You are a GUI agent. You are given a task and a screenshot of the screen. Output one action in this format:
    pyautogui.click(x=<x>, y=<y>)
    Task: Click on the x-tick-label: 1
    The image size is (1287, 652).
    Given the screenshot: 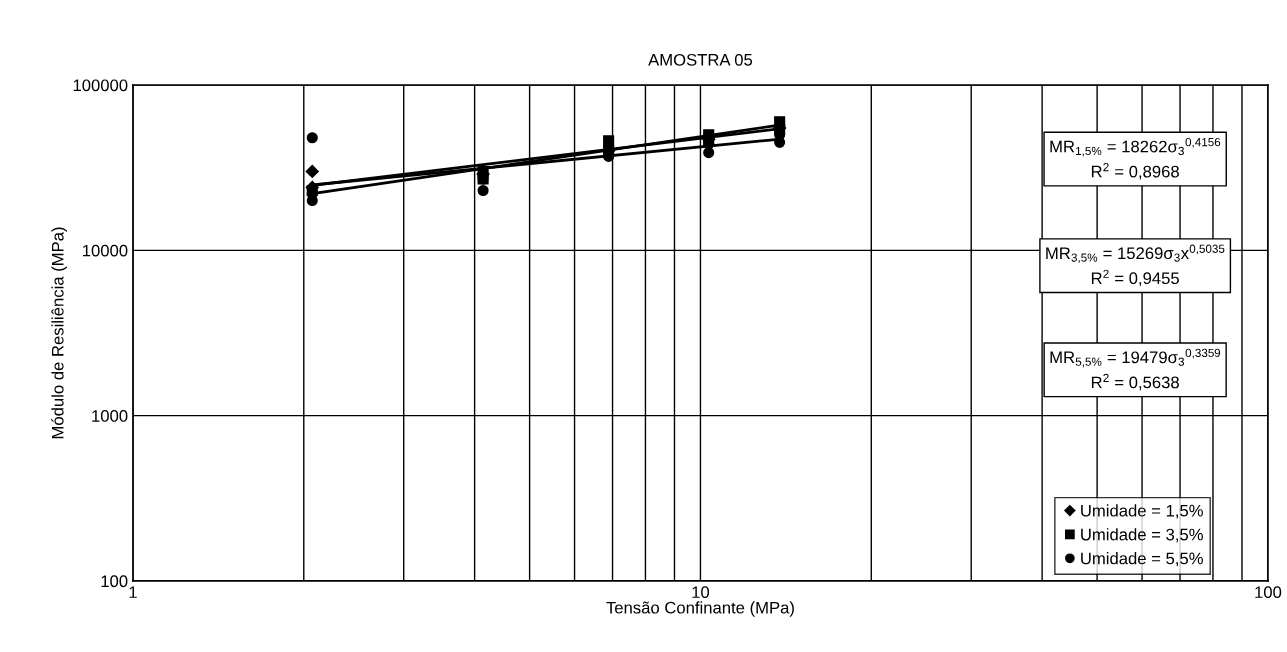 What is the action you would take?
    pyautogui.click(x=133, y=592)
    